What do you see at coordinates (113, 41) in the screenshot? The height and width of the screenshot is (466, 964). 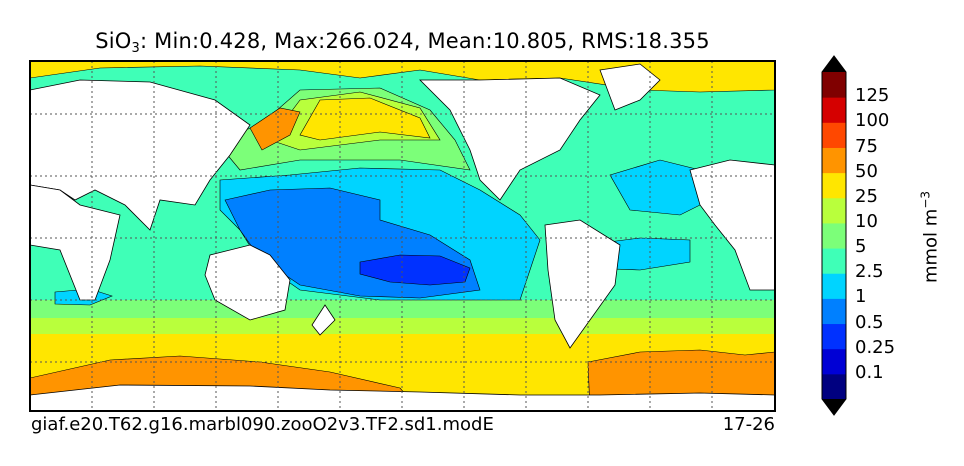 I see `title-species: SiO` at bounding box center [113, 41].